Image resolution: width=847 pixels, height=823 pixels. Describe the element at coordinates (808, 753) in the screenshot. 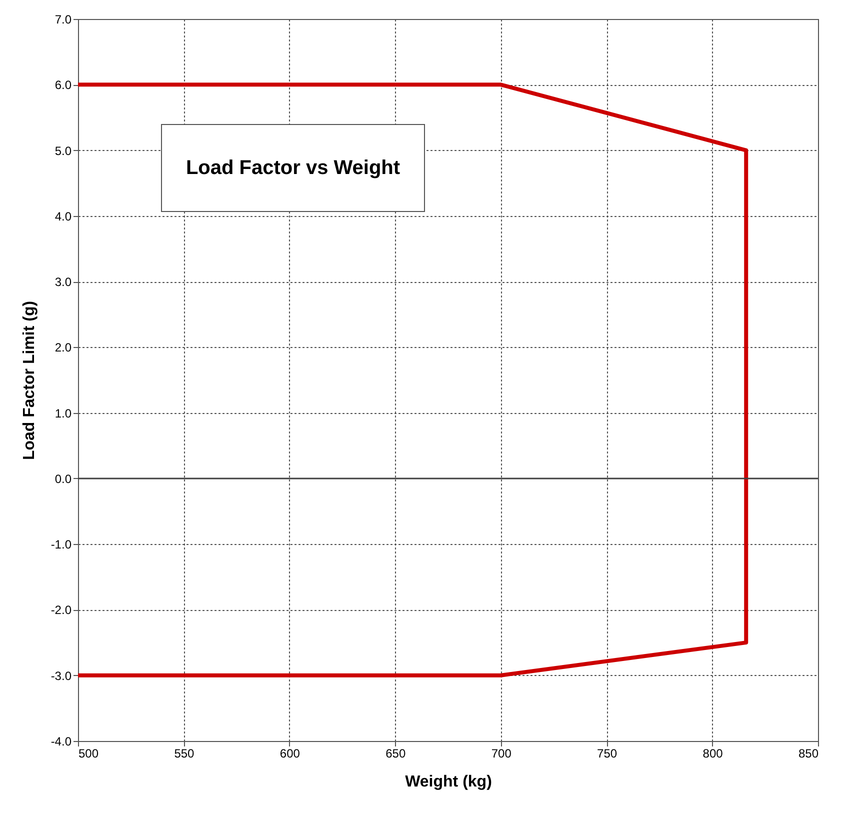

I see `x-tick-label: 850` at that location.